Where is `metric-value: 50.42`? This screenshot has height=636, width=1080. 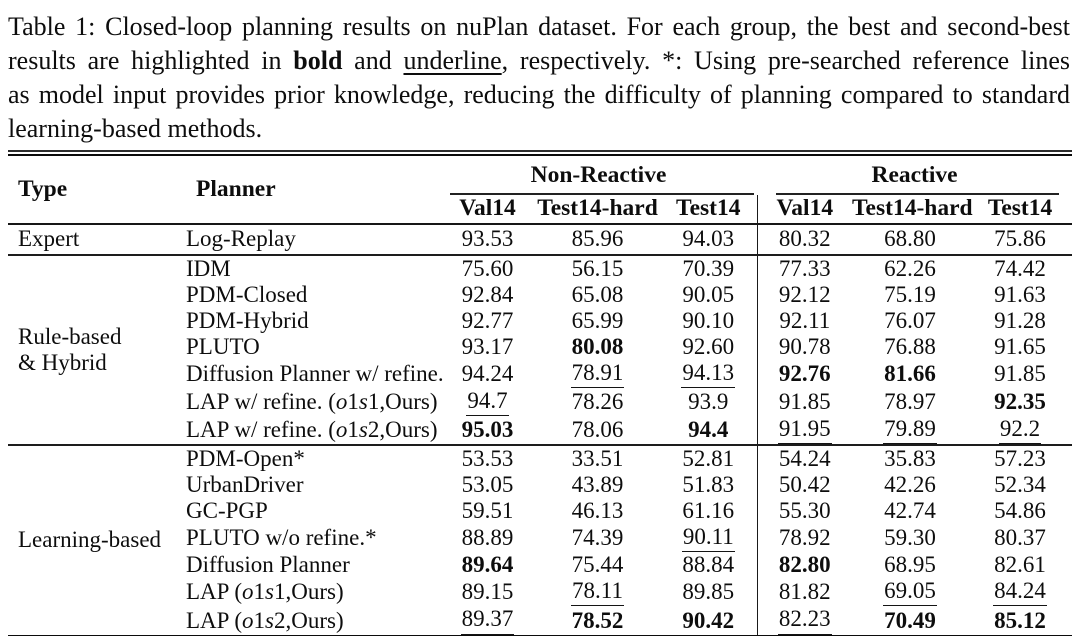
metric-value: 50.42 is located at coordinates (804, 485).